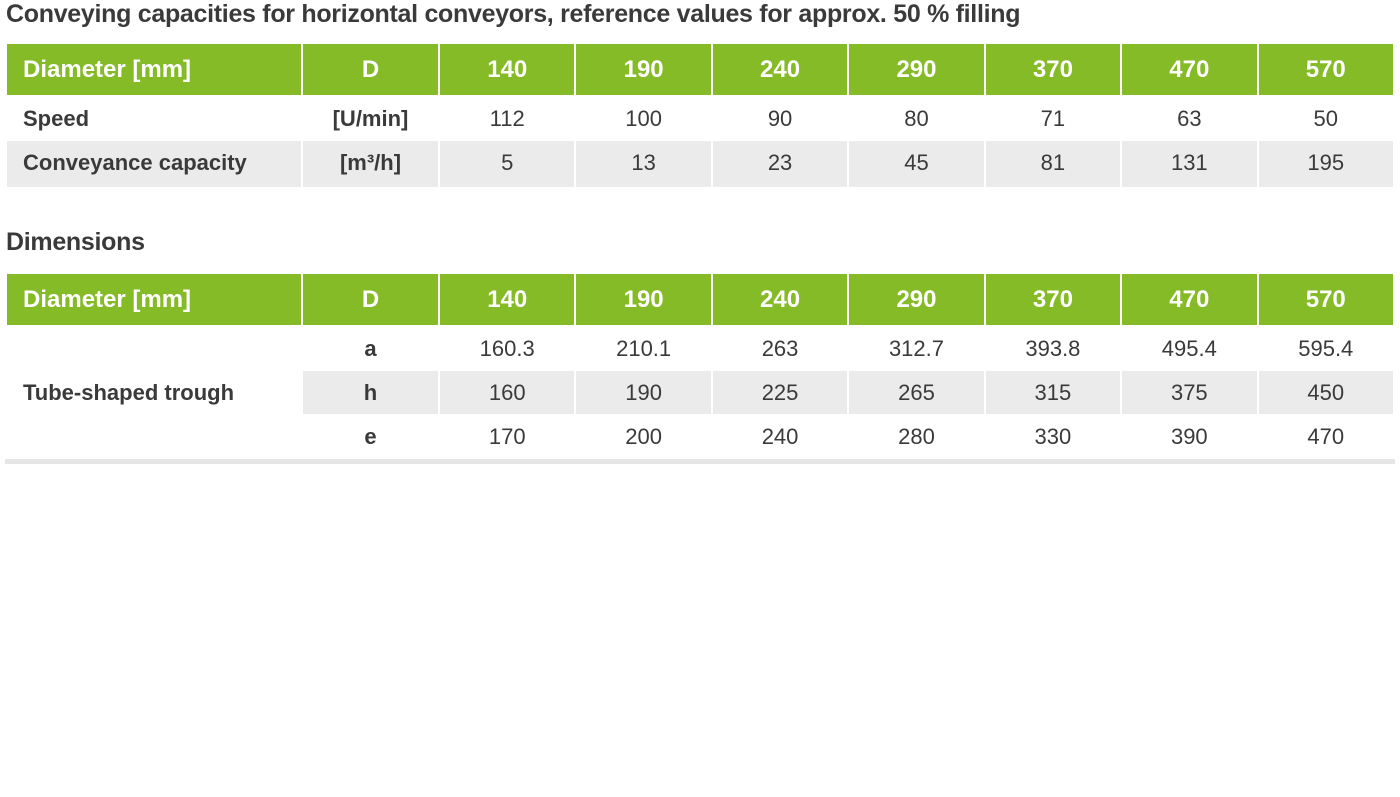 The image size is (1400, 797). I want to click on table-cell: 470, so click(1325, 437).